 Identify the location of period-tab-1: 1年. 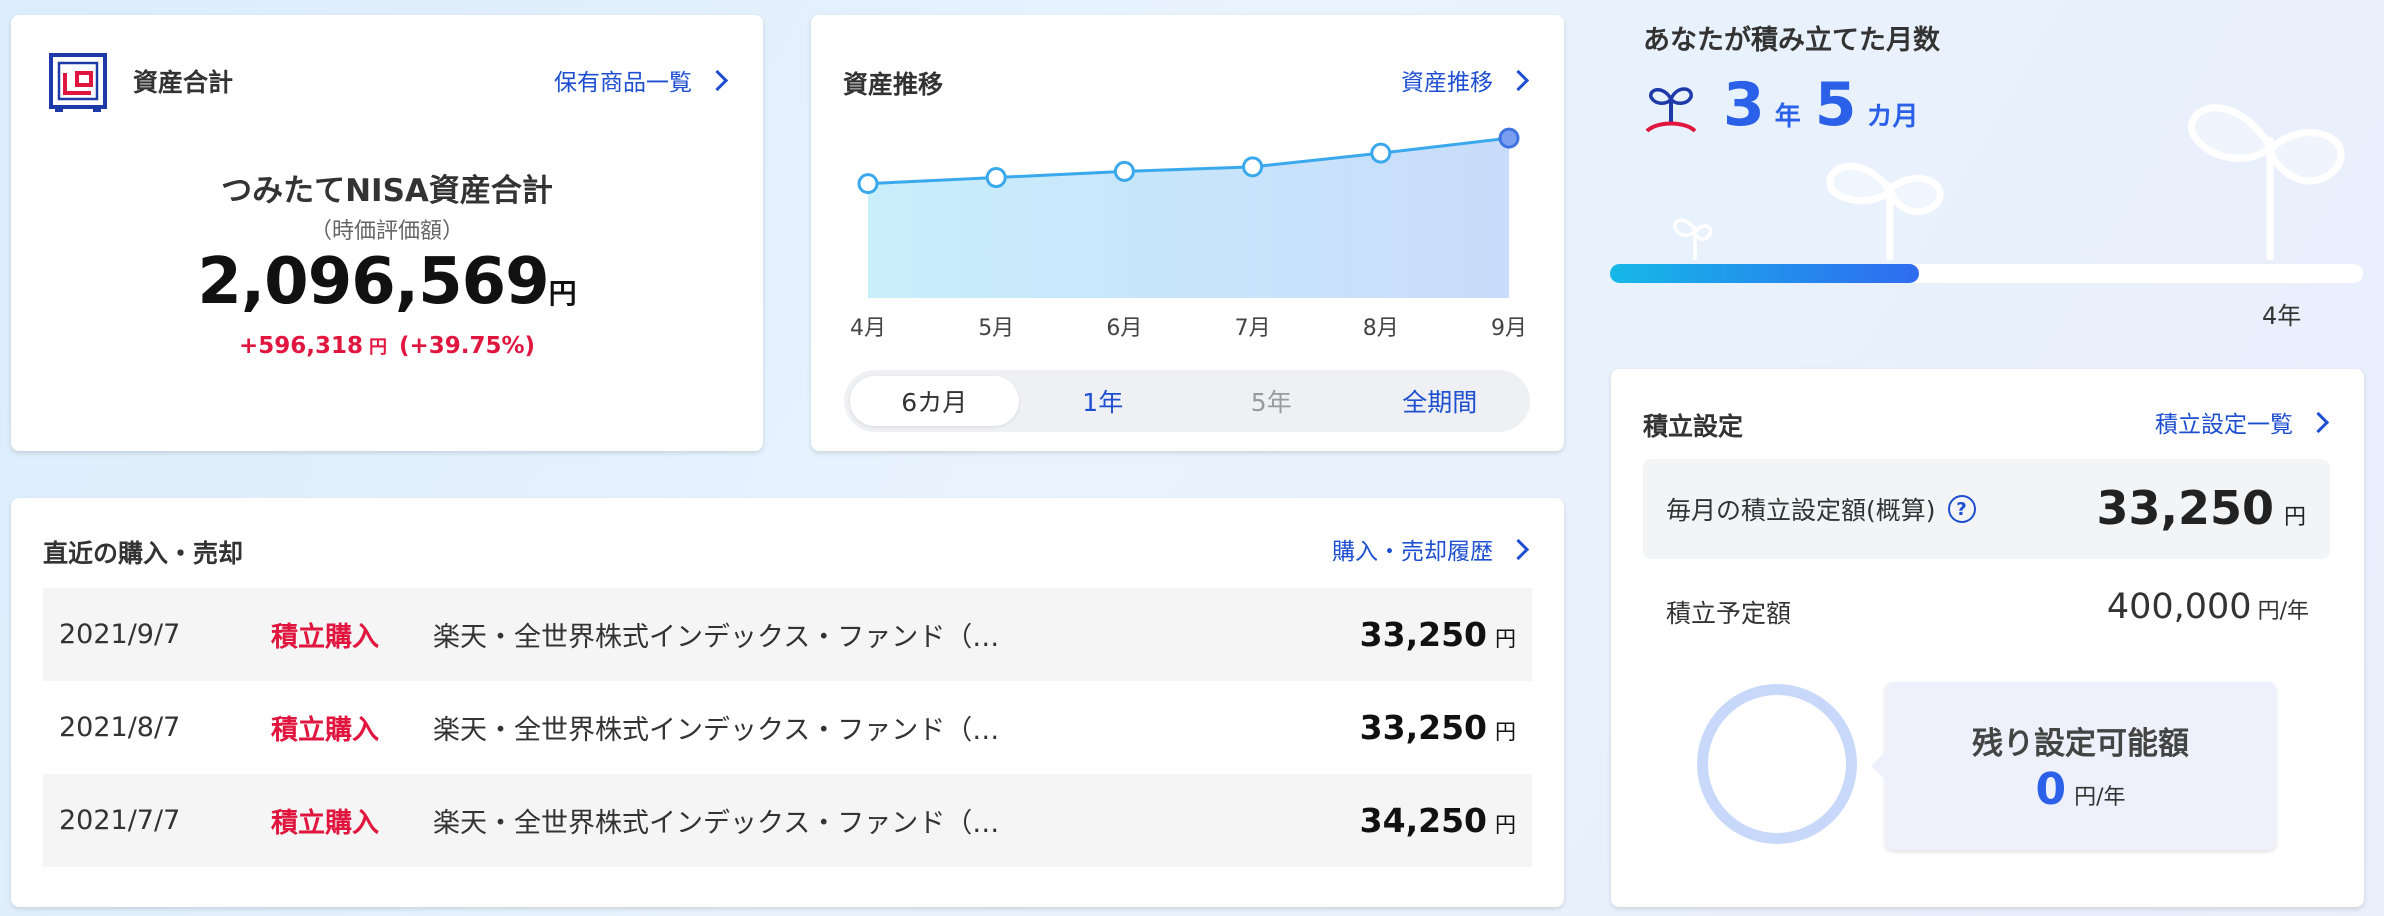
(1103, 402).